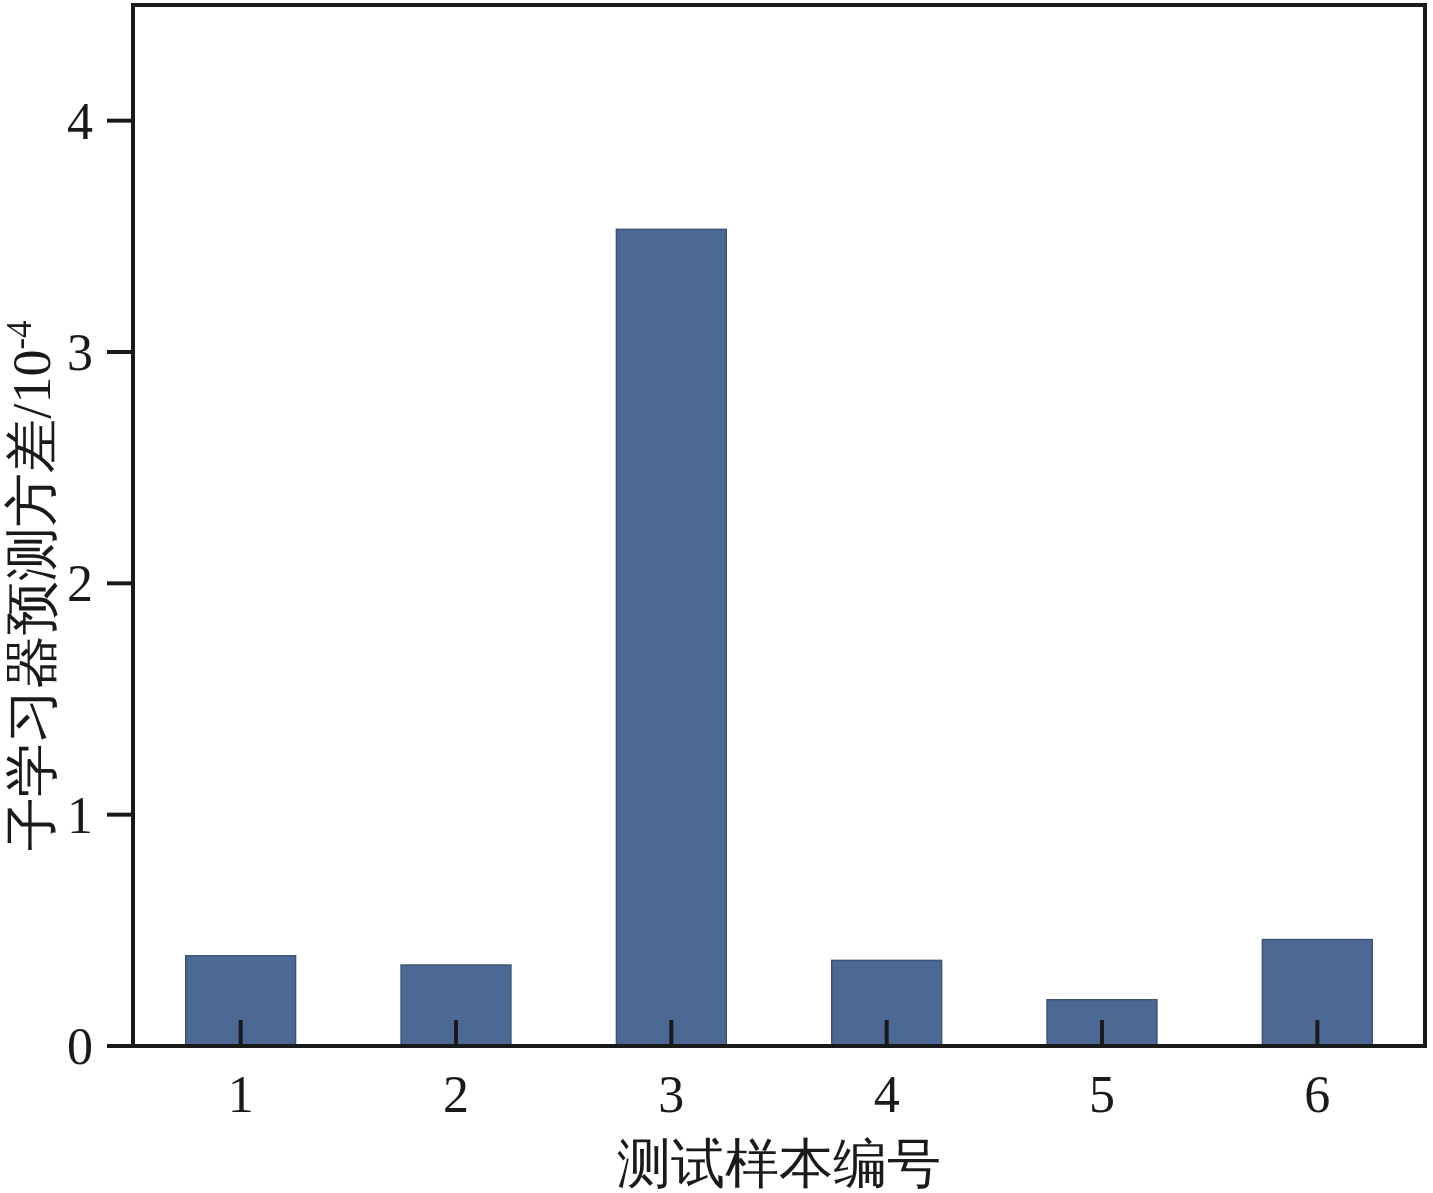  What do you see at coordinates (80, 815) in the screenshot?
I see `y-tick-label: 1` at bounding box center [80, 815].